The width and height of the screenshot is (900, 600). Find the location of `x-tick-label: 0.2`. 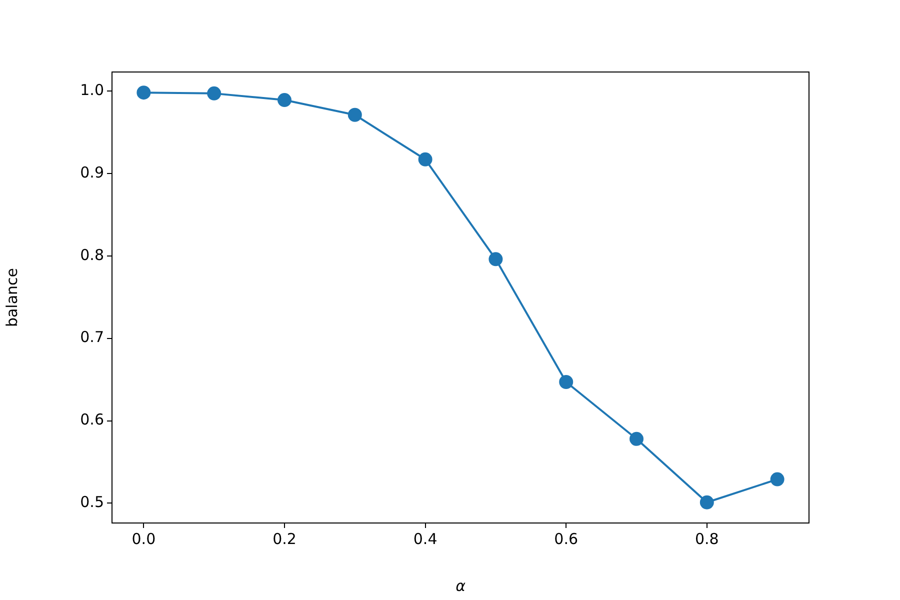

x-tick-label: 0.2 is located at coordinates (284, 539).